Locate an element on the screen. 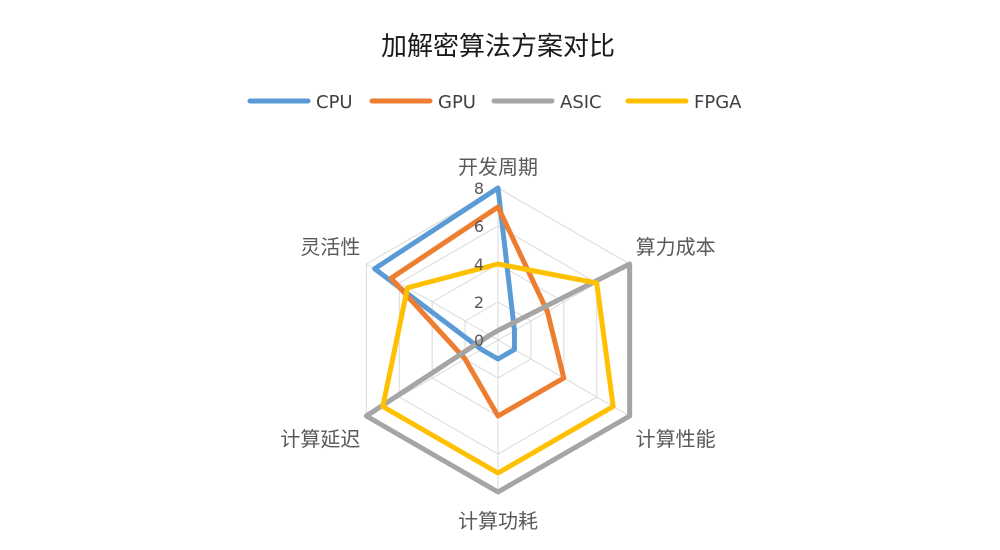  tick-label: 4 is located at coordinates (479, 264).